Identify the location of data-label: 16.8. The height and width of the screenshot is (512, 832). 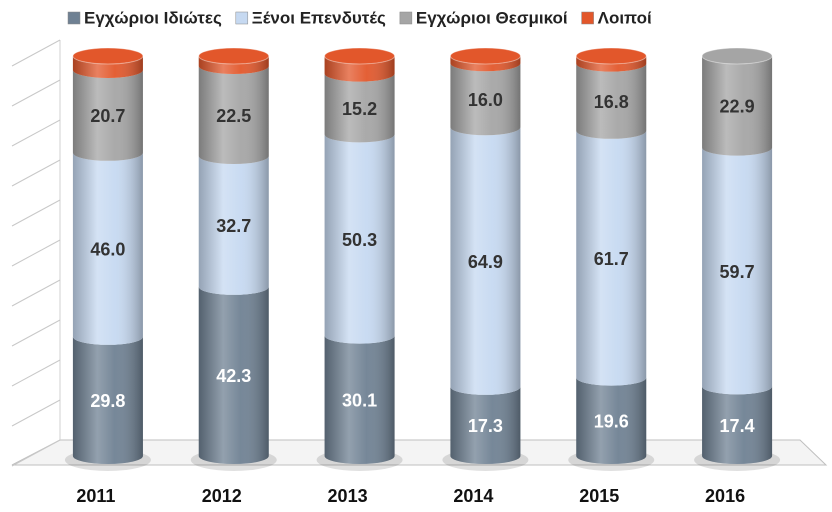
(611, 102).